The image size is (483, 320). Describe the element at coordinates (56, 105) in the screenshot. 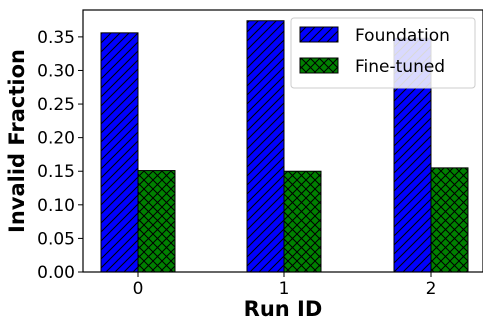

I see `y-tick-label: 0.25` at that location.